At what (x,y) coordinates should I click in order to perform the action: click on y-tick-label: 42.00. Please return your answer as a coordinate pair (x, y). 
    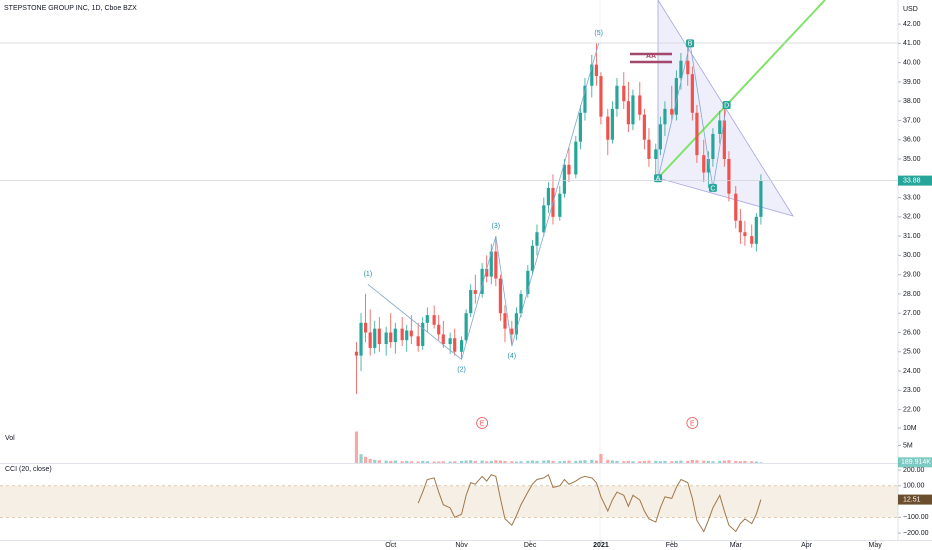
    Looking at the image, I should click on (912, 24).